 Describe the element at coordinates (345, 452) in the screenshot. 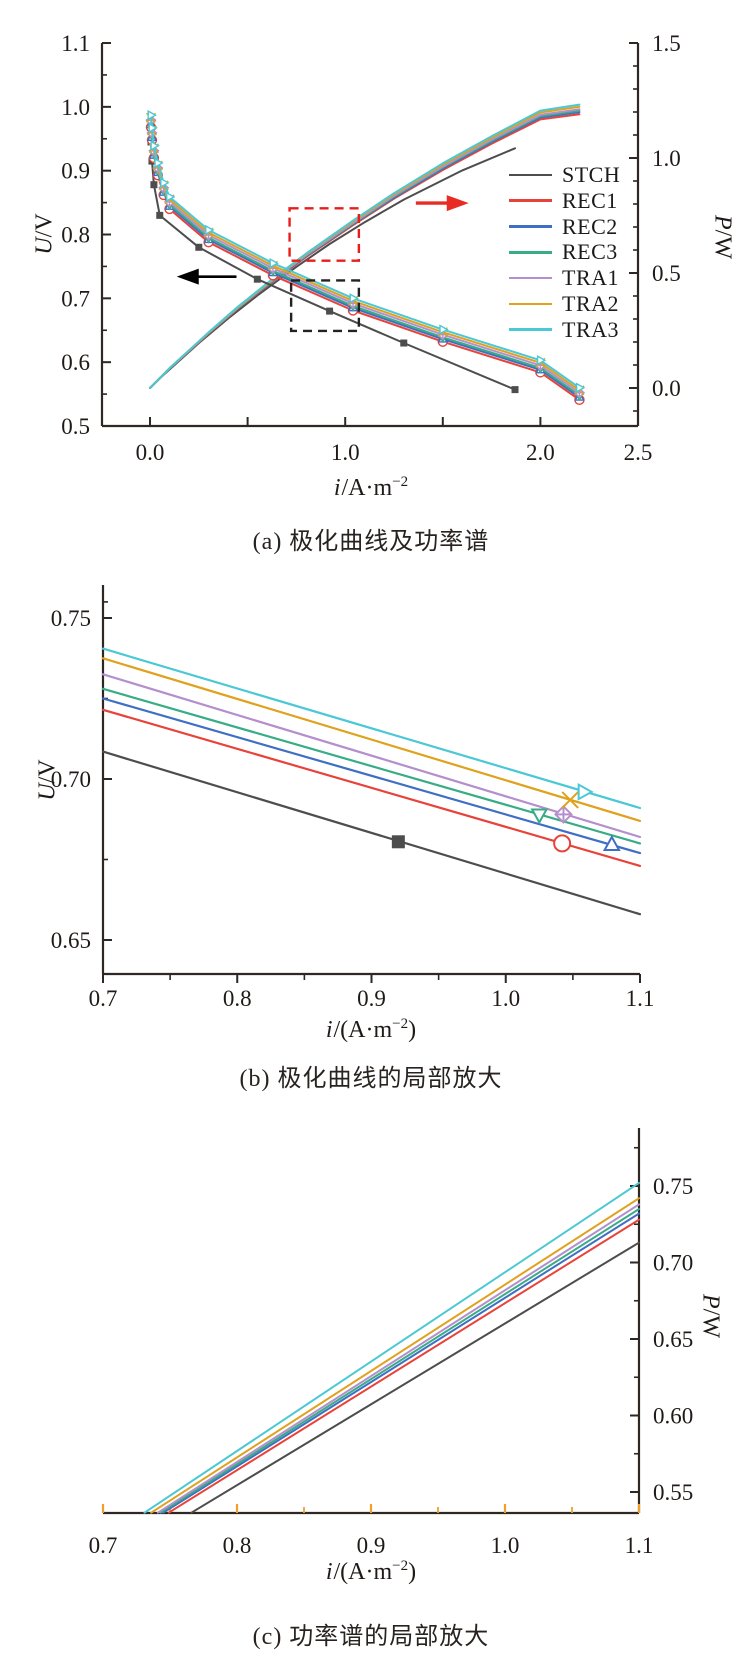

I see `chart-a-x-tick-label: 1.0` at that location.